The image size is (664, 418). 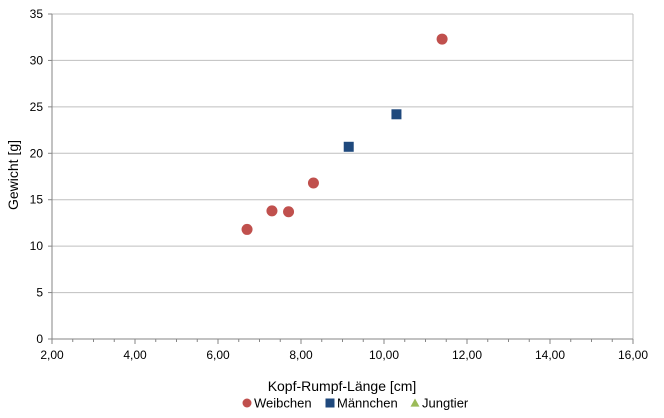 What do you see at coordinates (283, 403) in the screenshot?
I see `legend-label: Weibchen` at bounding box center [283, 403].